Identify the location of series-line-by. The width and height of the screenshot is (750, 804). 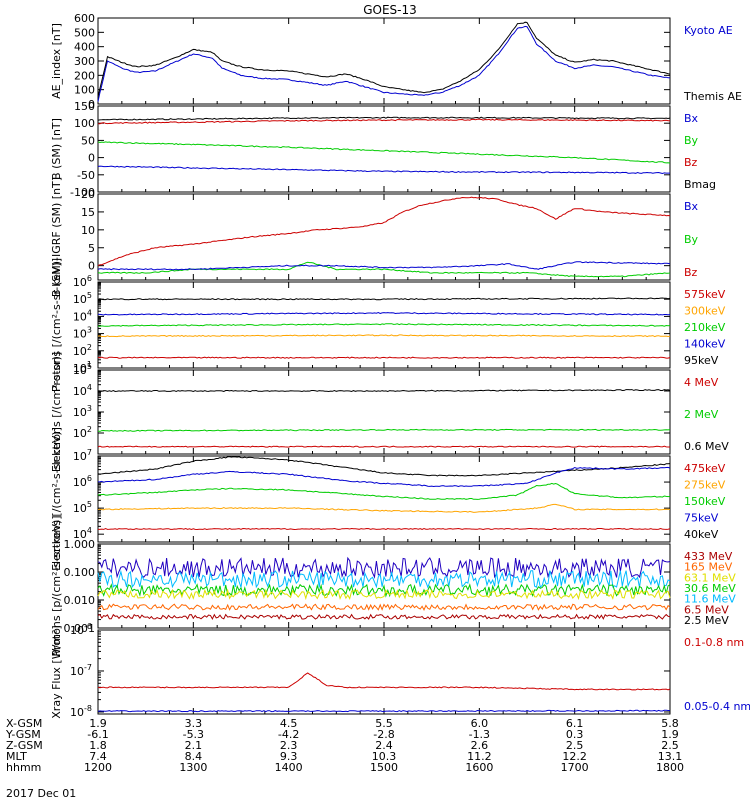
(384, 152).